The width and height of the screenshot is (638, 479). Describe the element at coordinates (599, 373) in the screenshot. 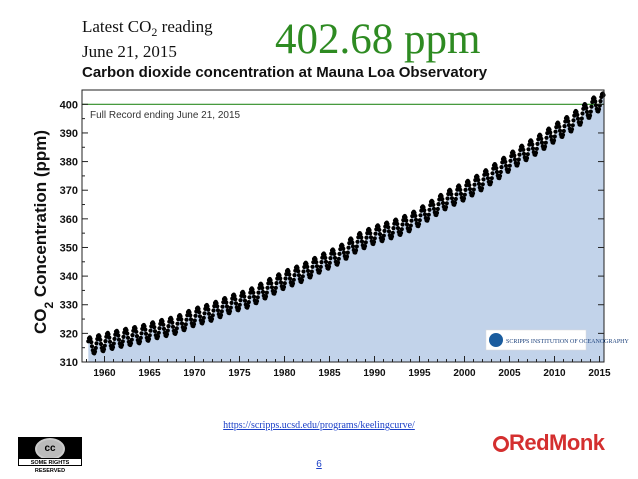

I see `x-tick-label: 2015` at that location.